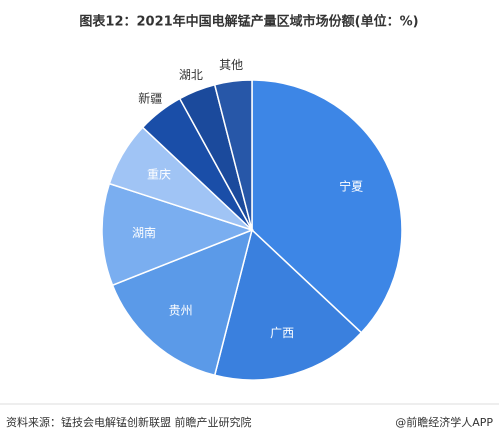 The height and width of the screenshot is (441, 499). I want to click on credit: @前瞻经济学人APP, so click(444, 422).